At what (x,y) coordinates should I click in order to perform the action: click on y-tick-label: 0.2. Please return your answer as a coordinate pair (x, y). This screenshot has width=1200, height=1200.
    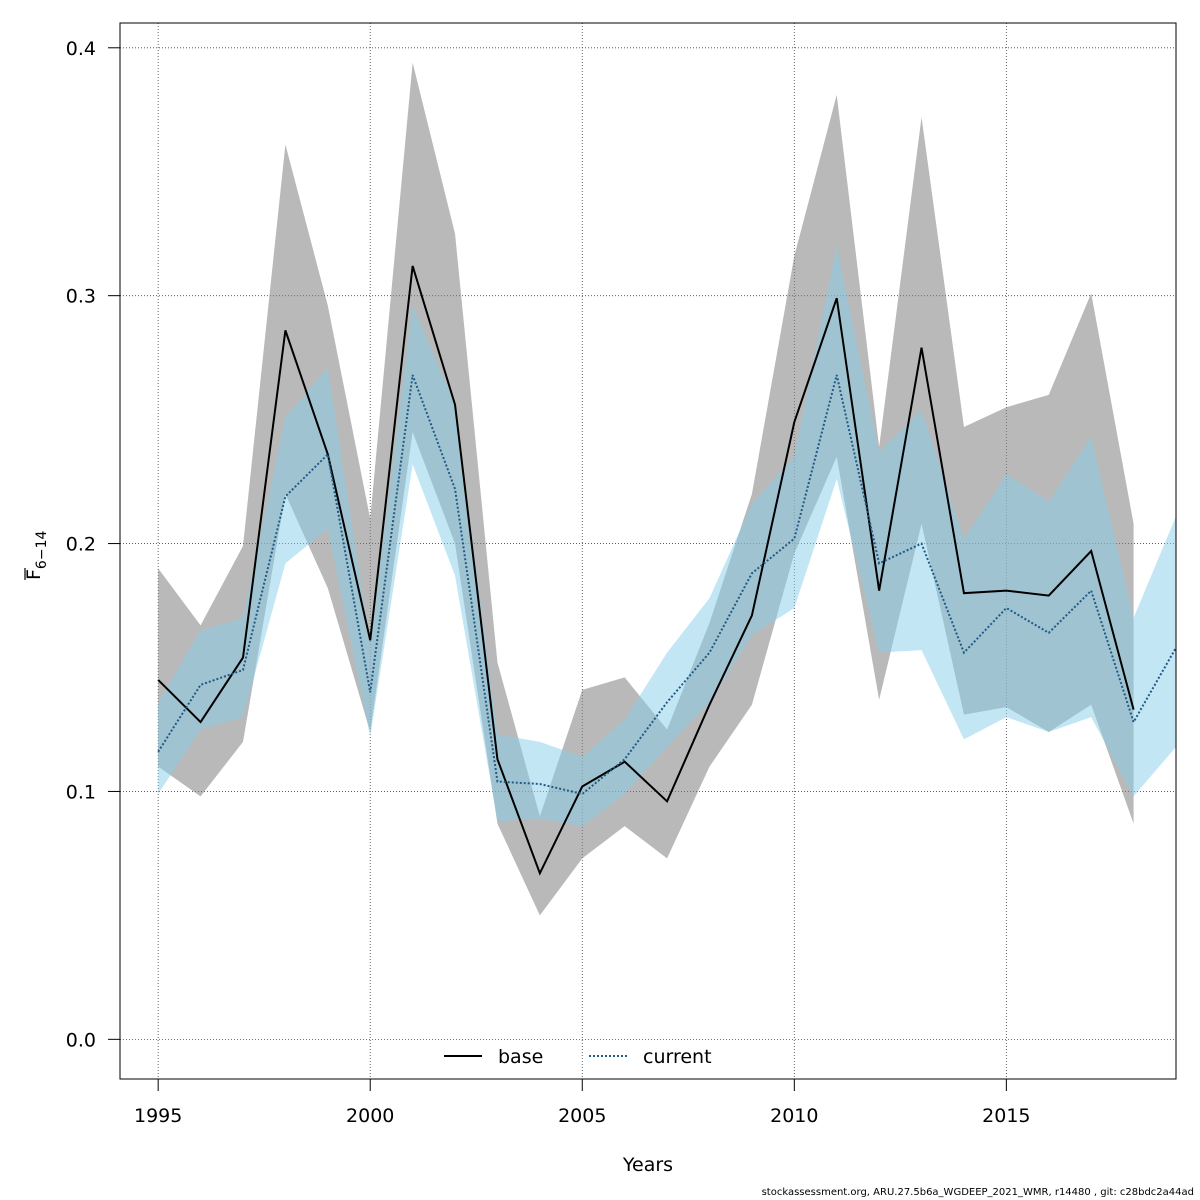
    Looking at the image, I should click on (81, 545).